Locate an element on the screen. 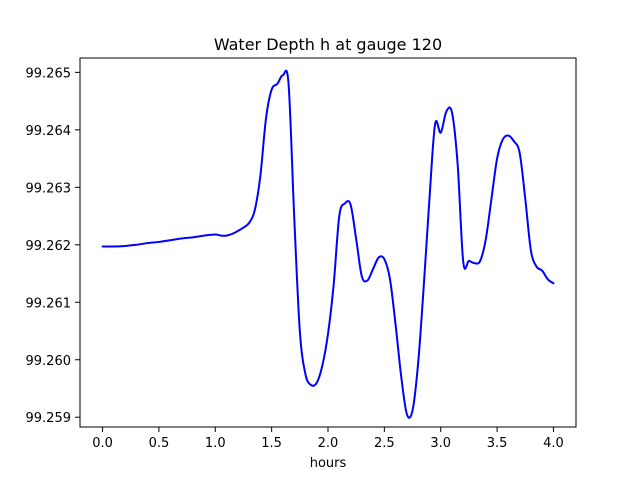 Image resolution: width=640 pixels, height=480 pixels. x-tick-label: 0.0 is located at coordinates (102, 443).